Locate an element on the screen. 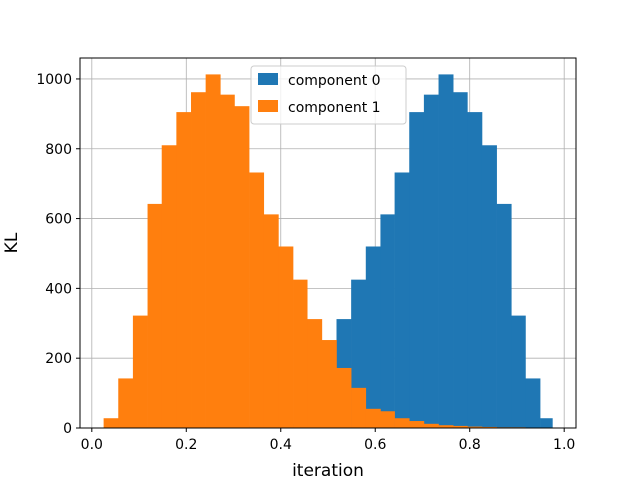 The height and width of the screenshot is (480, 640). y-tick-label-3: 600 is located at coordinates (58, 220).